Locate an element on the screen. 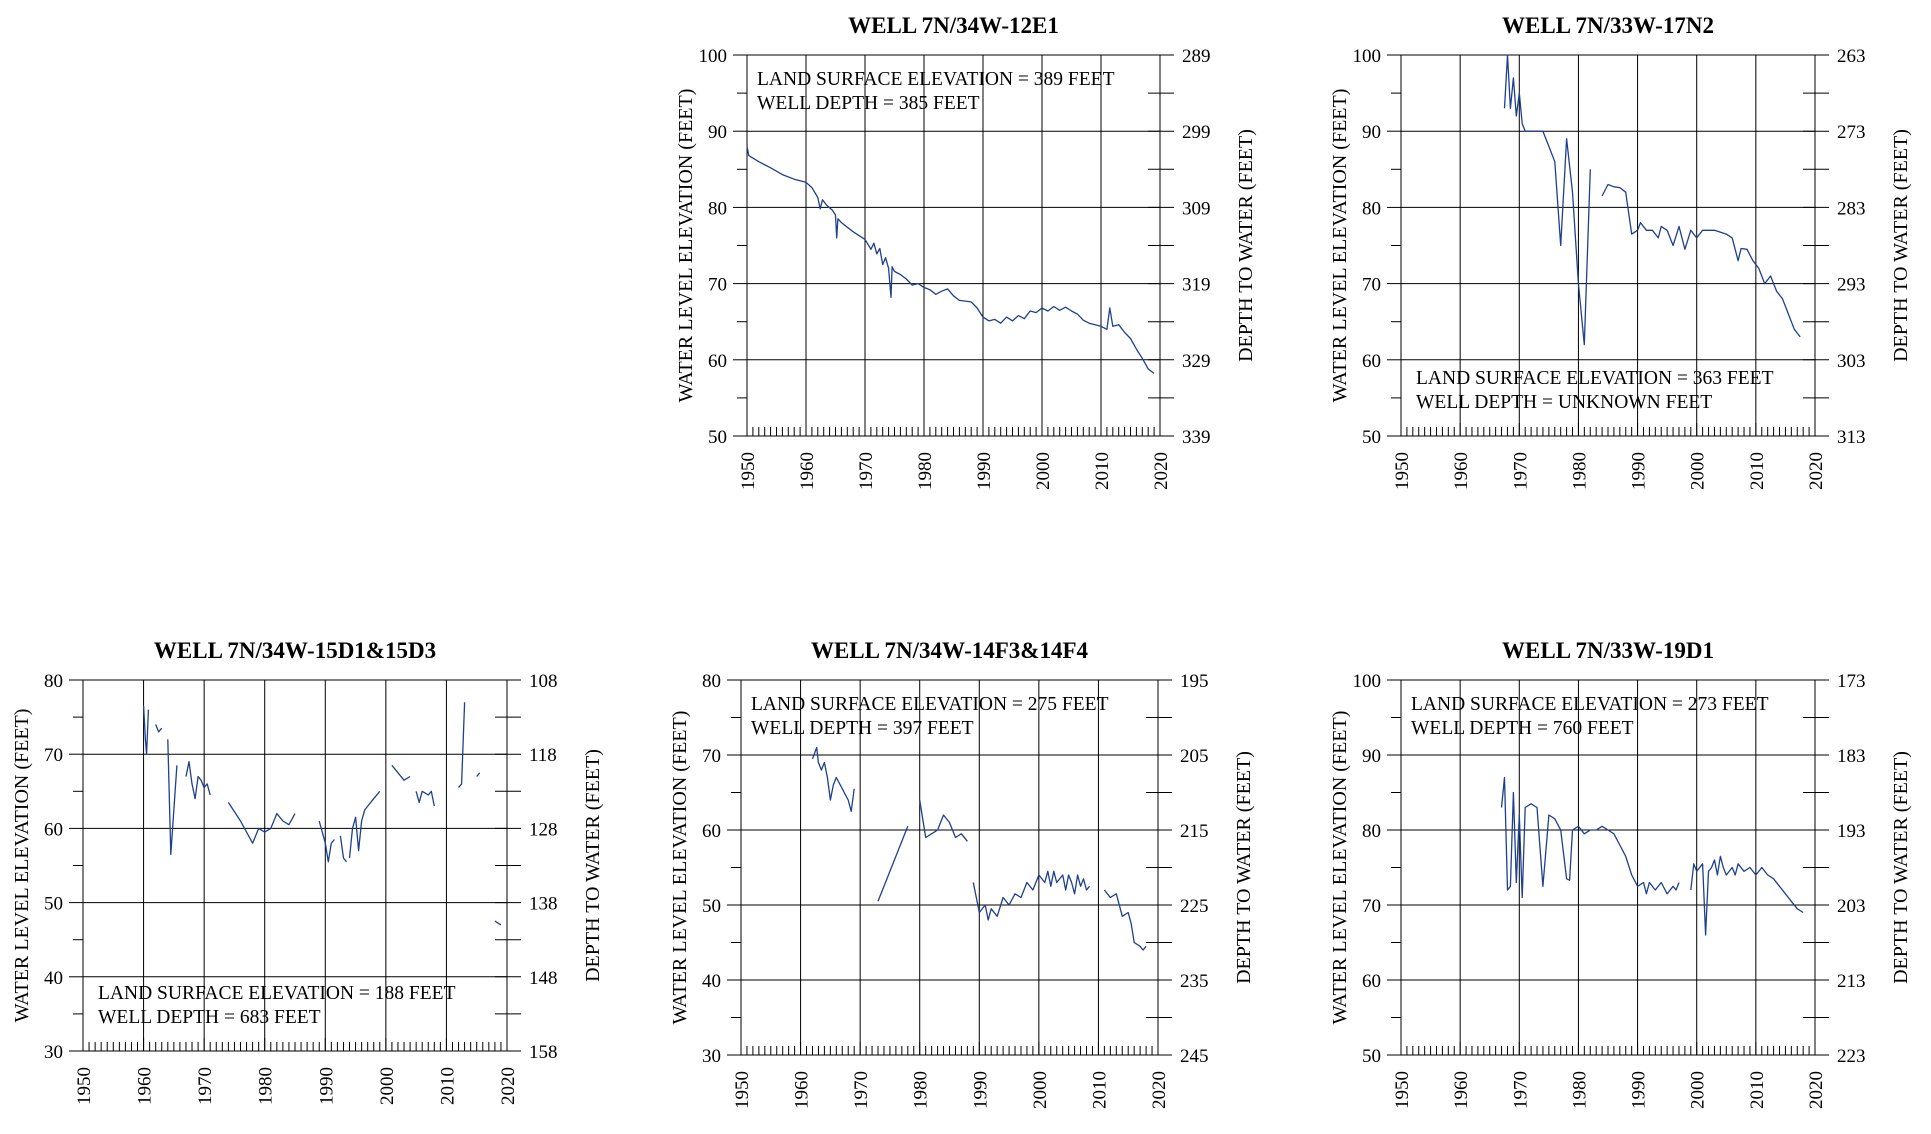  y2-tick-label: 339 is located at coordinates (1196, 437).